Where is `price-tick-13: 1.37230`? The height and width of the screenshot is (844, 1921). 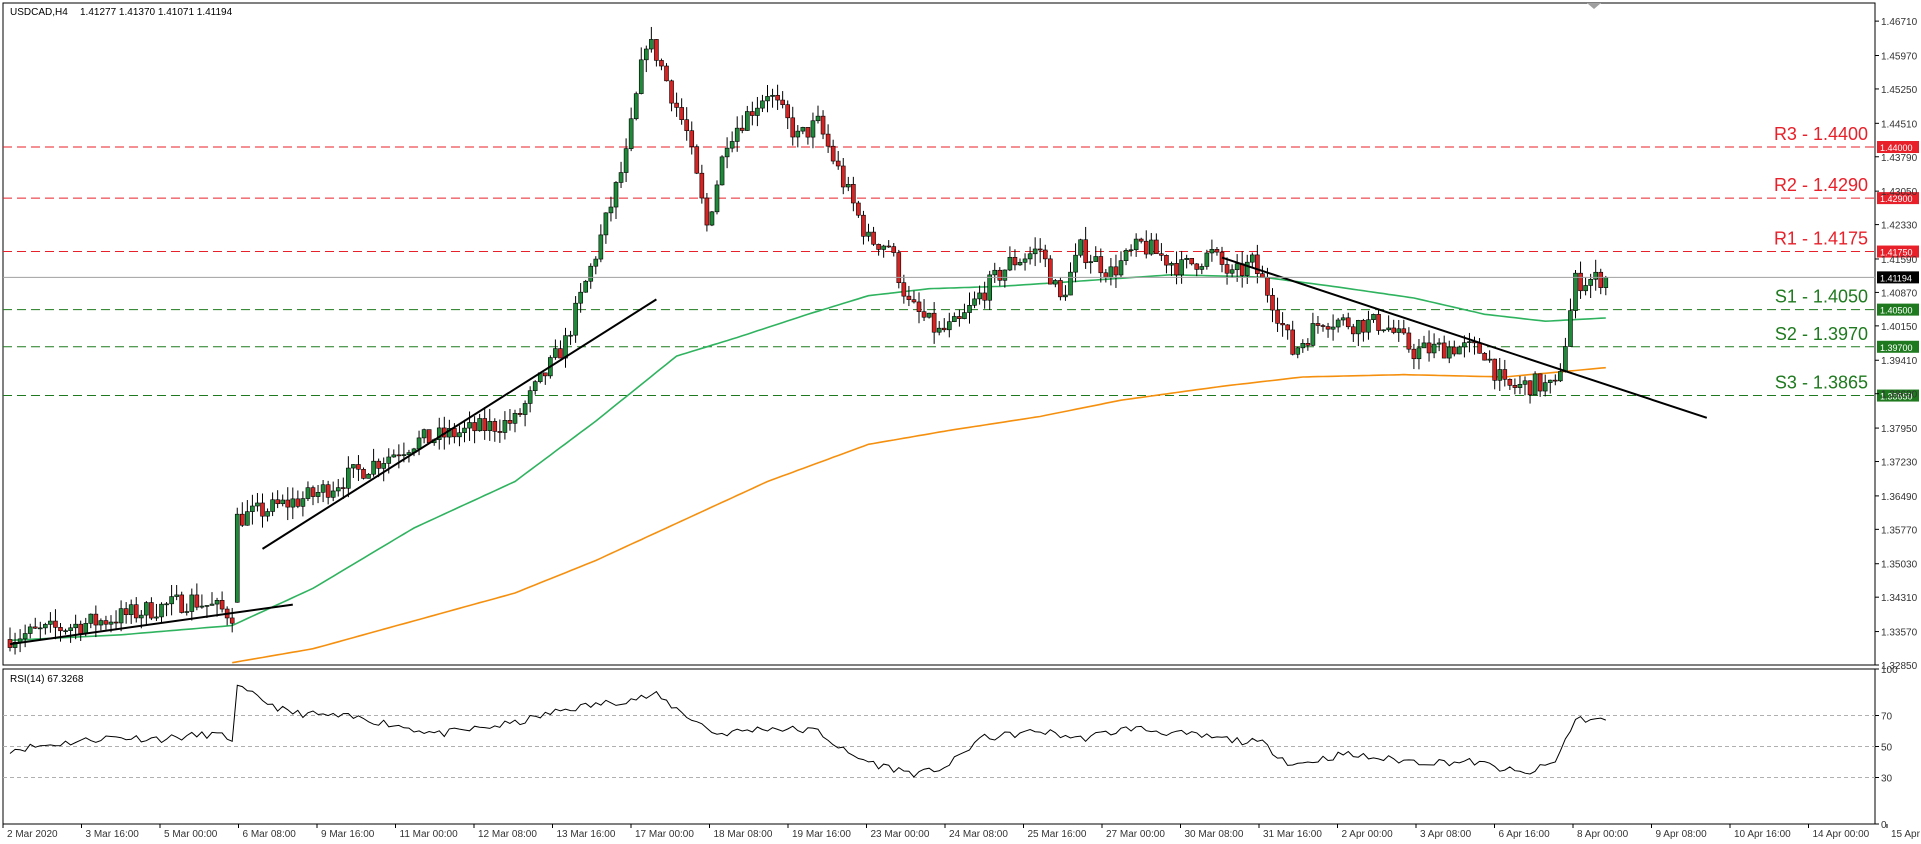
price-tick-13: 1.37230 is located at coordinates (1899, 463).